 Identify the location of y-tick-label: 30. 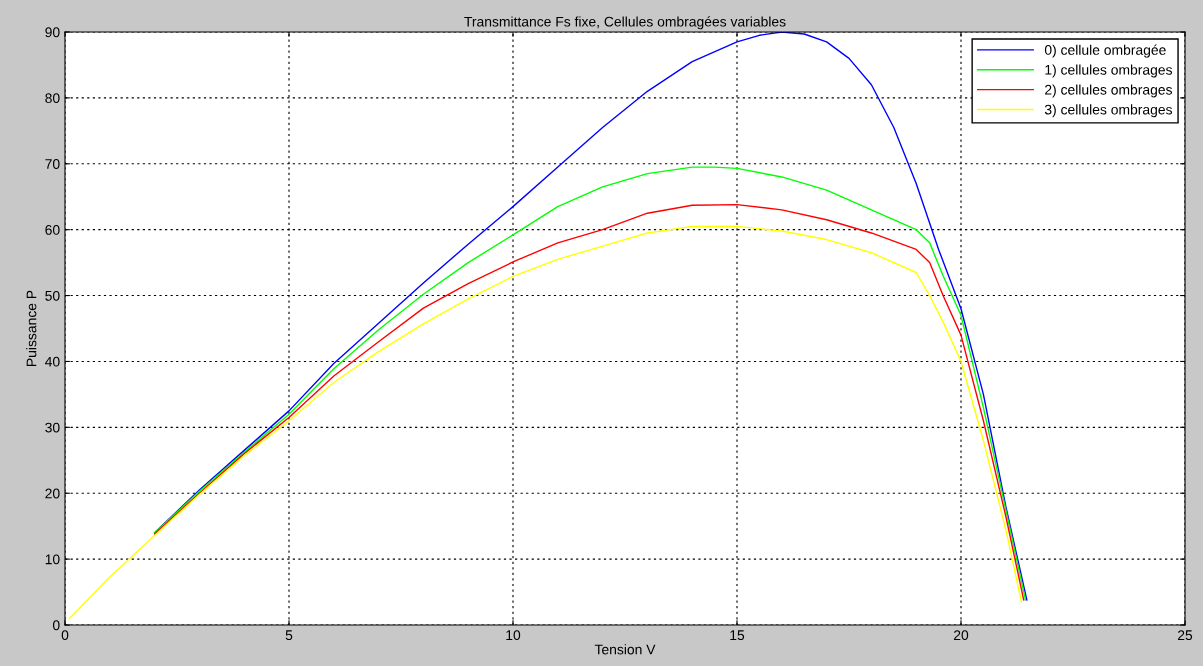
(52, 427).